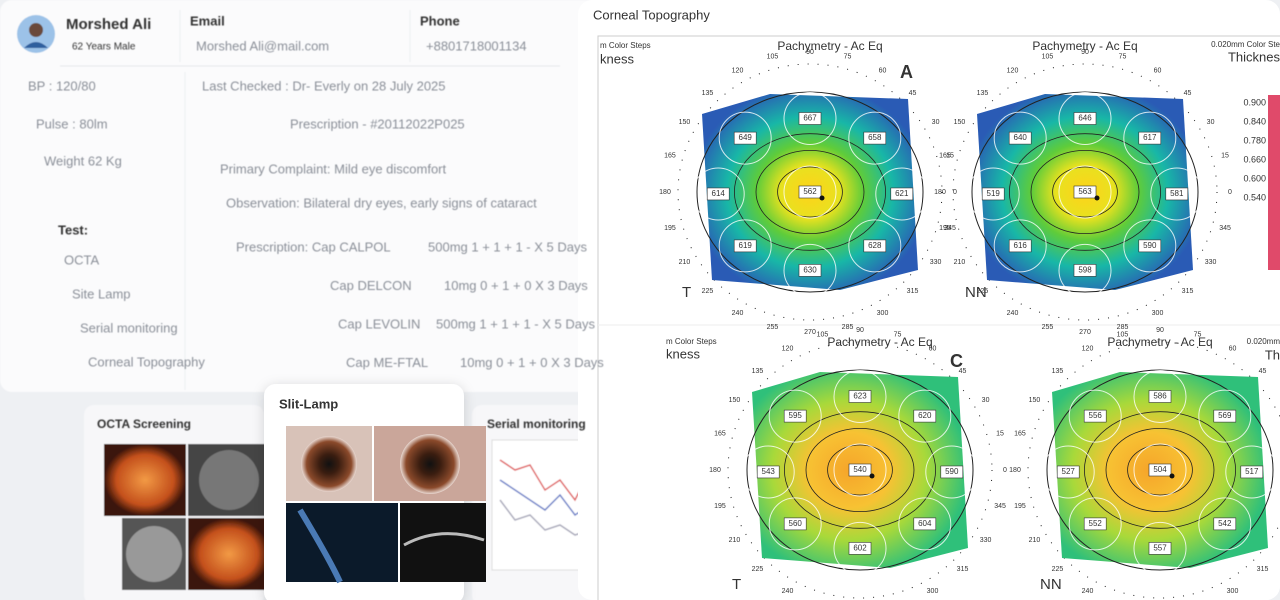  I want to click on angle-label: 330, so click(1211, 262).